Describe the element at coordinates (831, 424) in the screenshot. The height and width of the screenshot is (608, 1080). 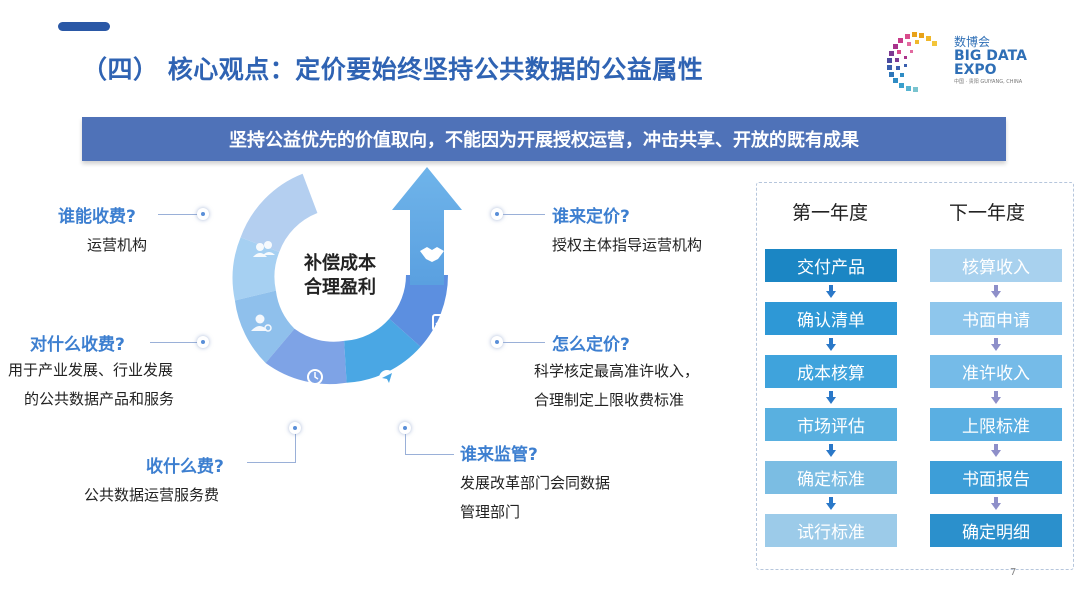
I see `first-year-step-4: 市场评估` at that location.